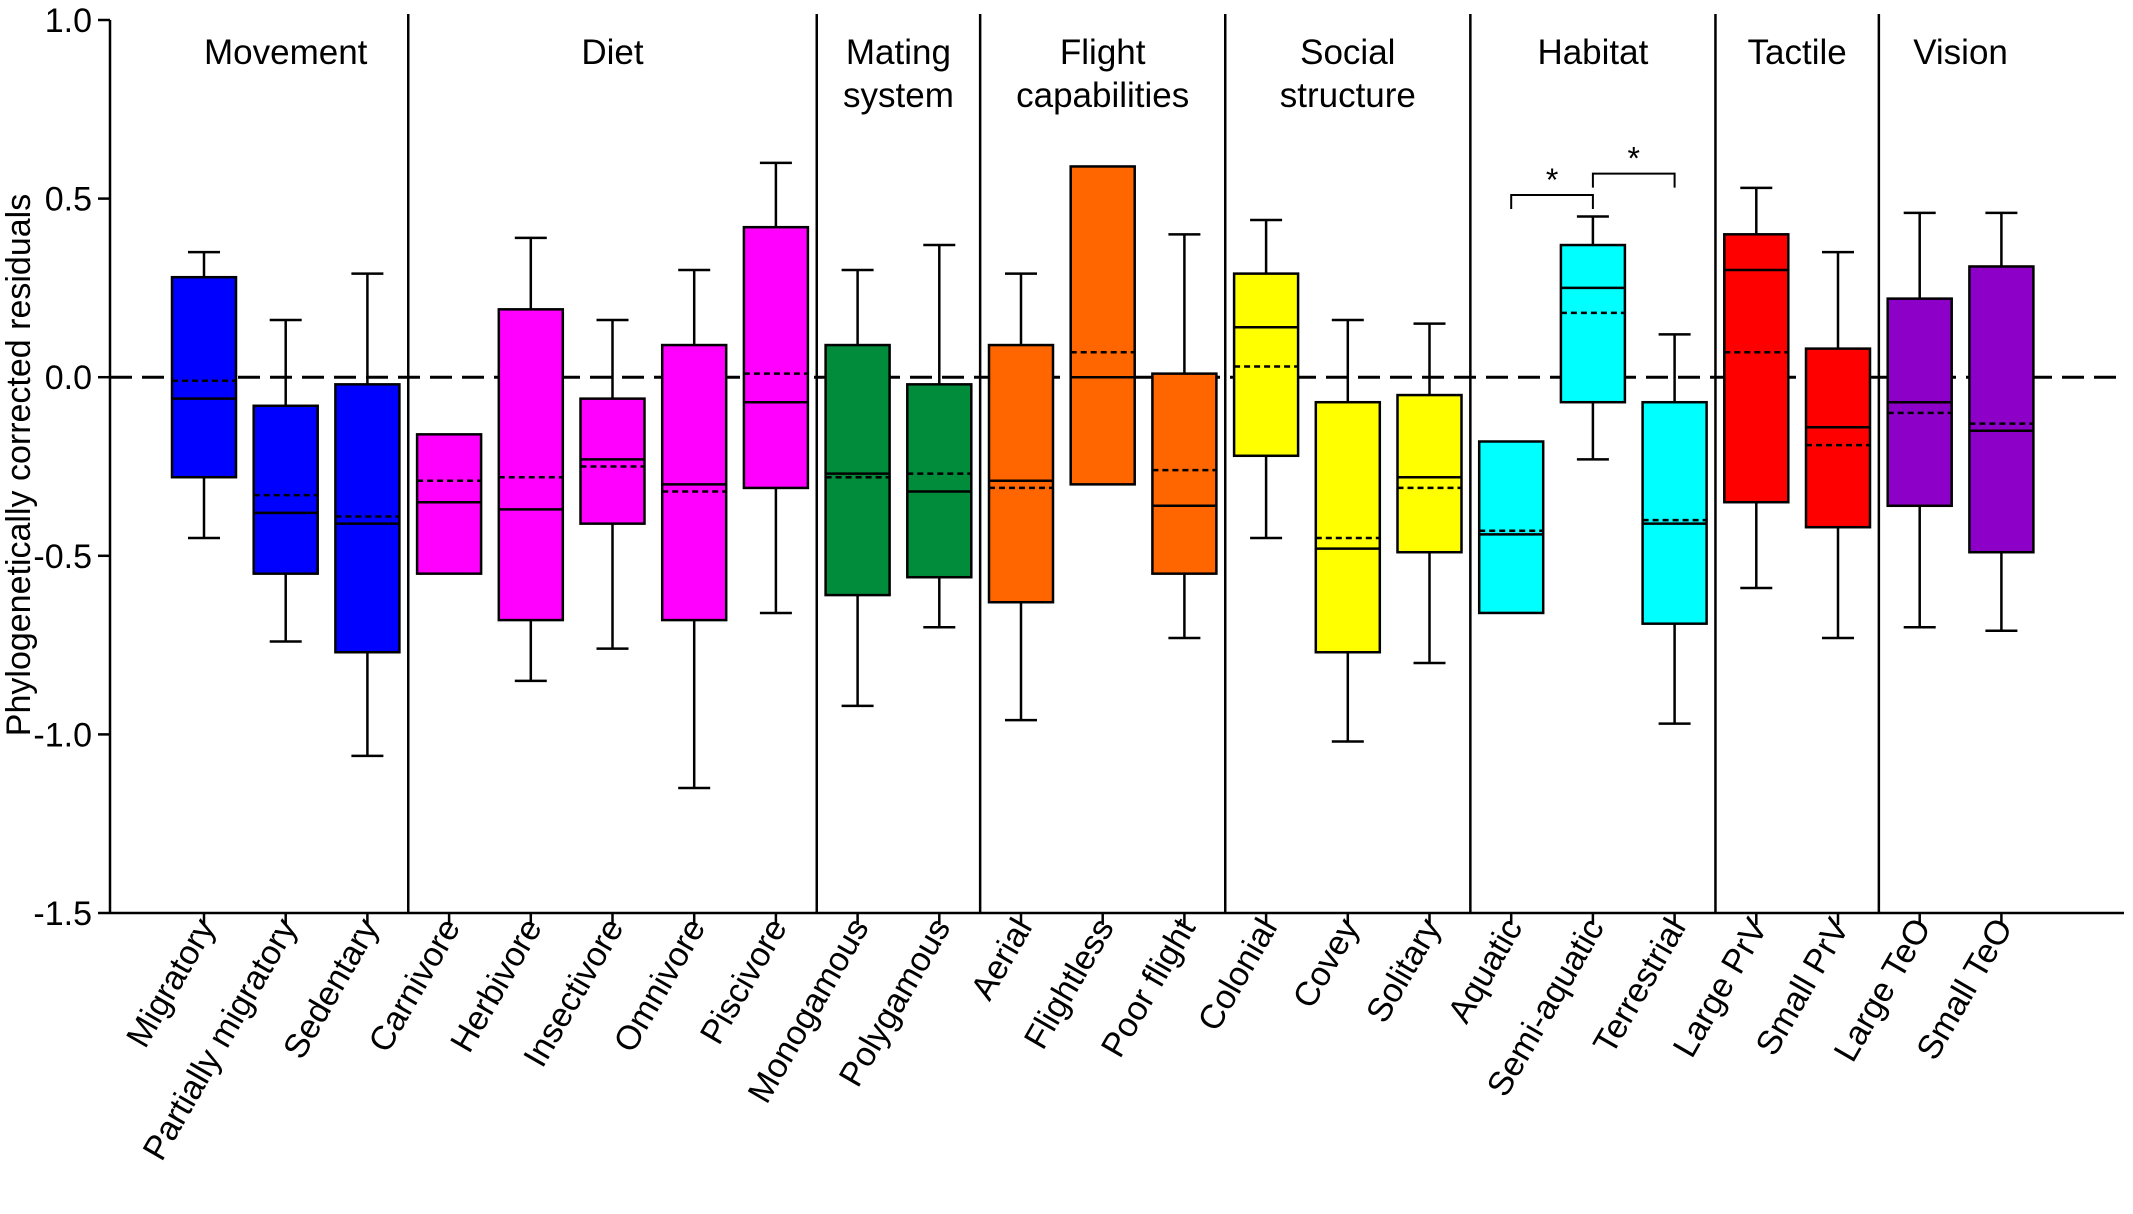  I want to click on y-tick-label: 1.0, so click(68, 21).